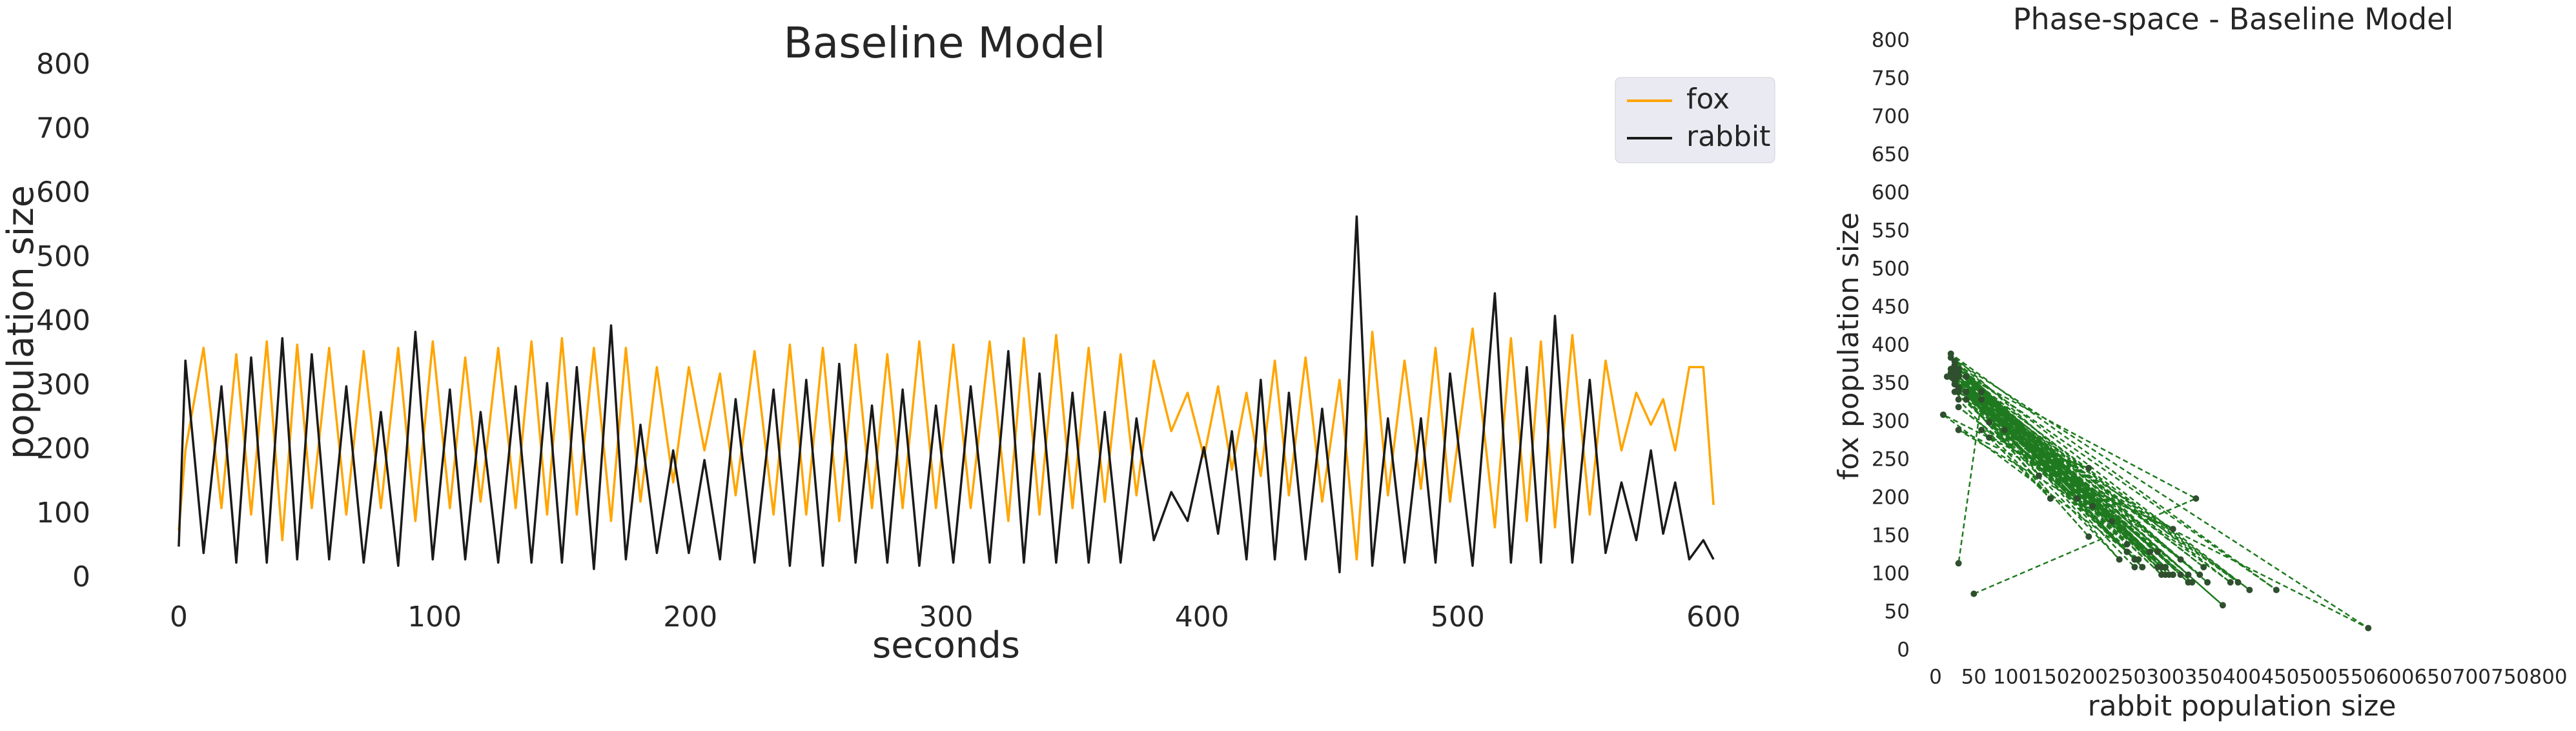 The height and width of the screenshot is (731, 2576). What do you see at coordinates (945, 43) in the screenshot?
I see `chart-title: Baseline Model` at bounding box center [945, 43].